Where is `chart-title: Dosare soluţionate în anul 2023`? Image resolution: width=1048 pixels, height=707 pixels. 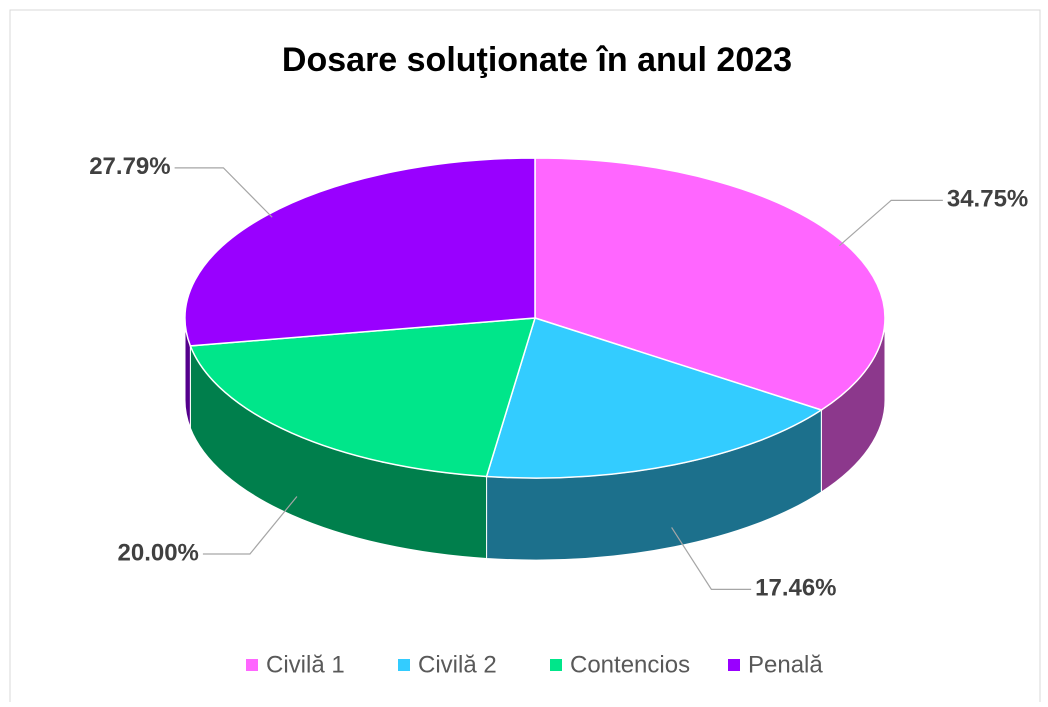
chart-title: Dosare soluţionate în anul 2023 is located at coordinates (537, 60).